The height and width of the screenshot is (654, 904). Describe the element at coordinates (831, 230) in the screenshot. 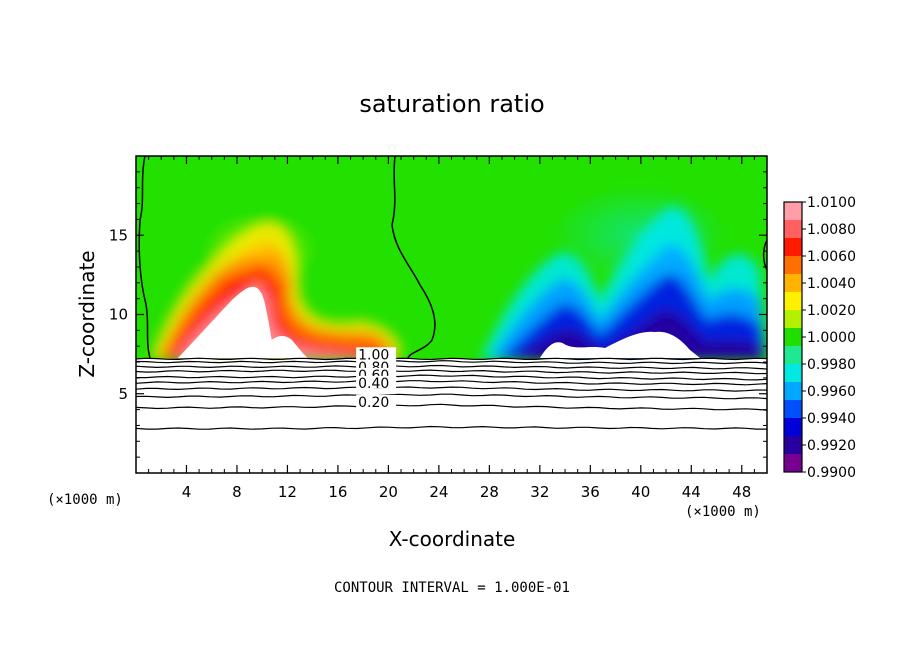

I see `colorbar-label: 1.0080` at that location.